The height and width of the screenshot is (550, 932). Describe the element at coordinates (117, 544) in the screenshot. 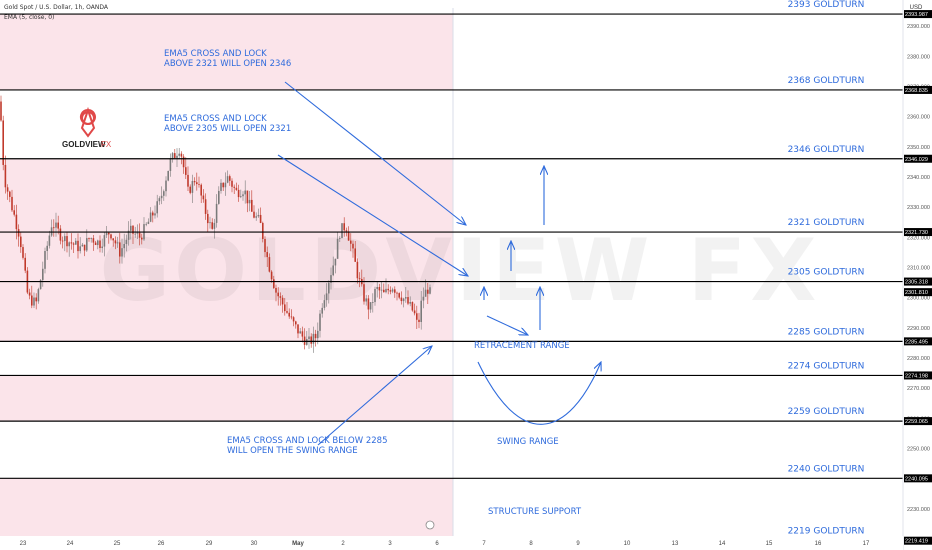

I see `time-tick-label: 25` at that location.